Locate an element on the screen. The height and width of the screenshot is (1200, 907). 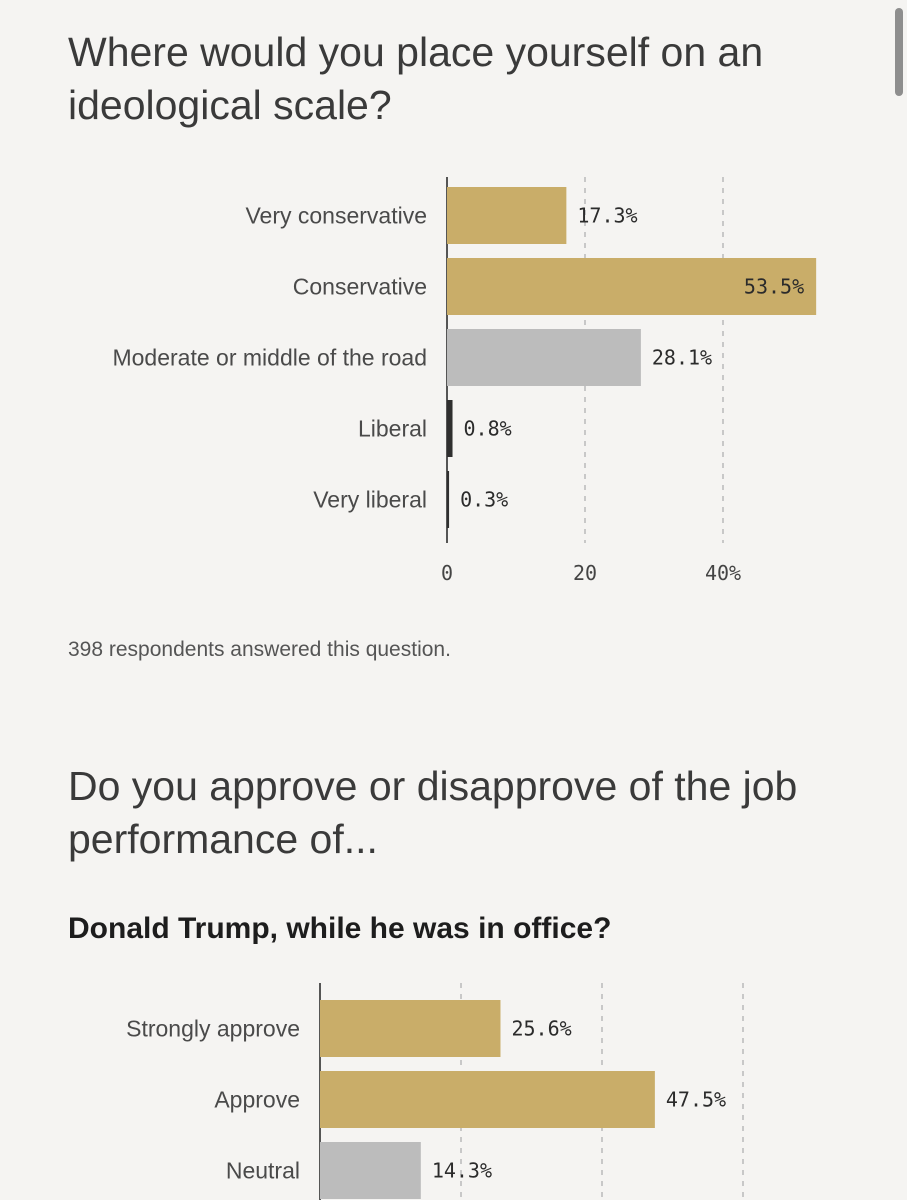
chart2-value-label: 25.6% is located at coordinates (541, 1029).